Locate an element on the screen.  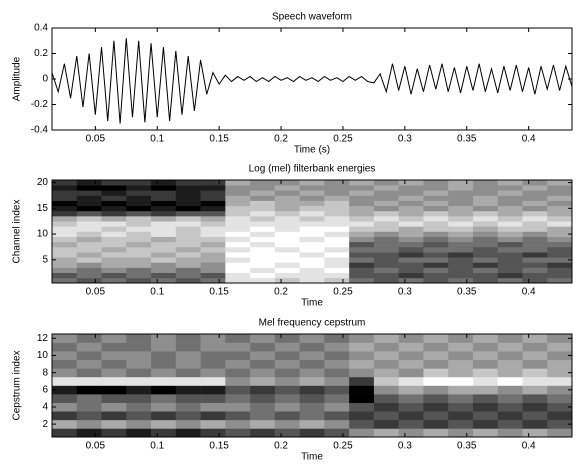
x-tick-label: 0.05 is located at coordinates (96, 139).